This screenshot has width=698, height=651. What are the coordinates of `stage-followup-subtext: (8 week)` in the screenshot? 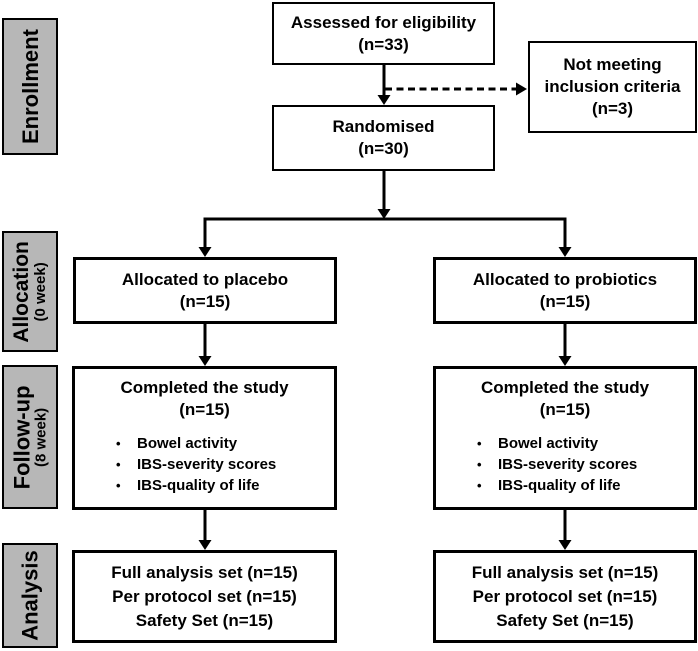 It's located at (41, 437).